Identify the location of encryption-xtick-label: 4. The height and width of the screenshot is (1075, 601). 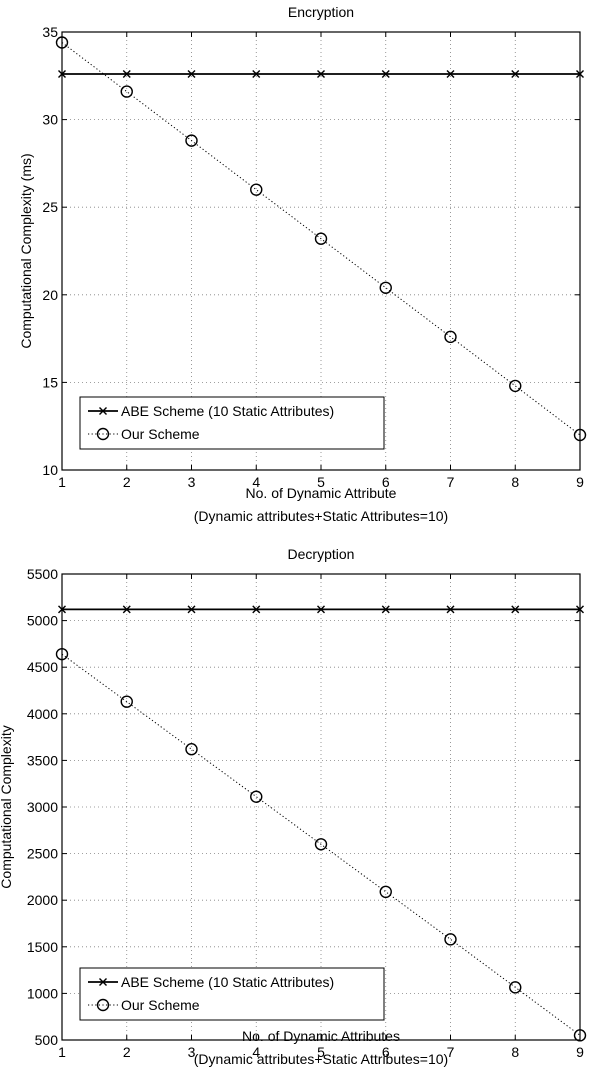
(256, 482).